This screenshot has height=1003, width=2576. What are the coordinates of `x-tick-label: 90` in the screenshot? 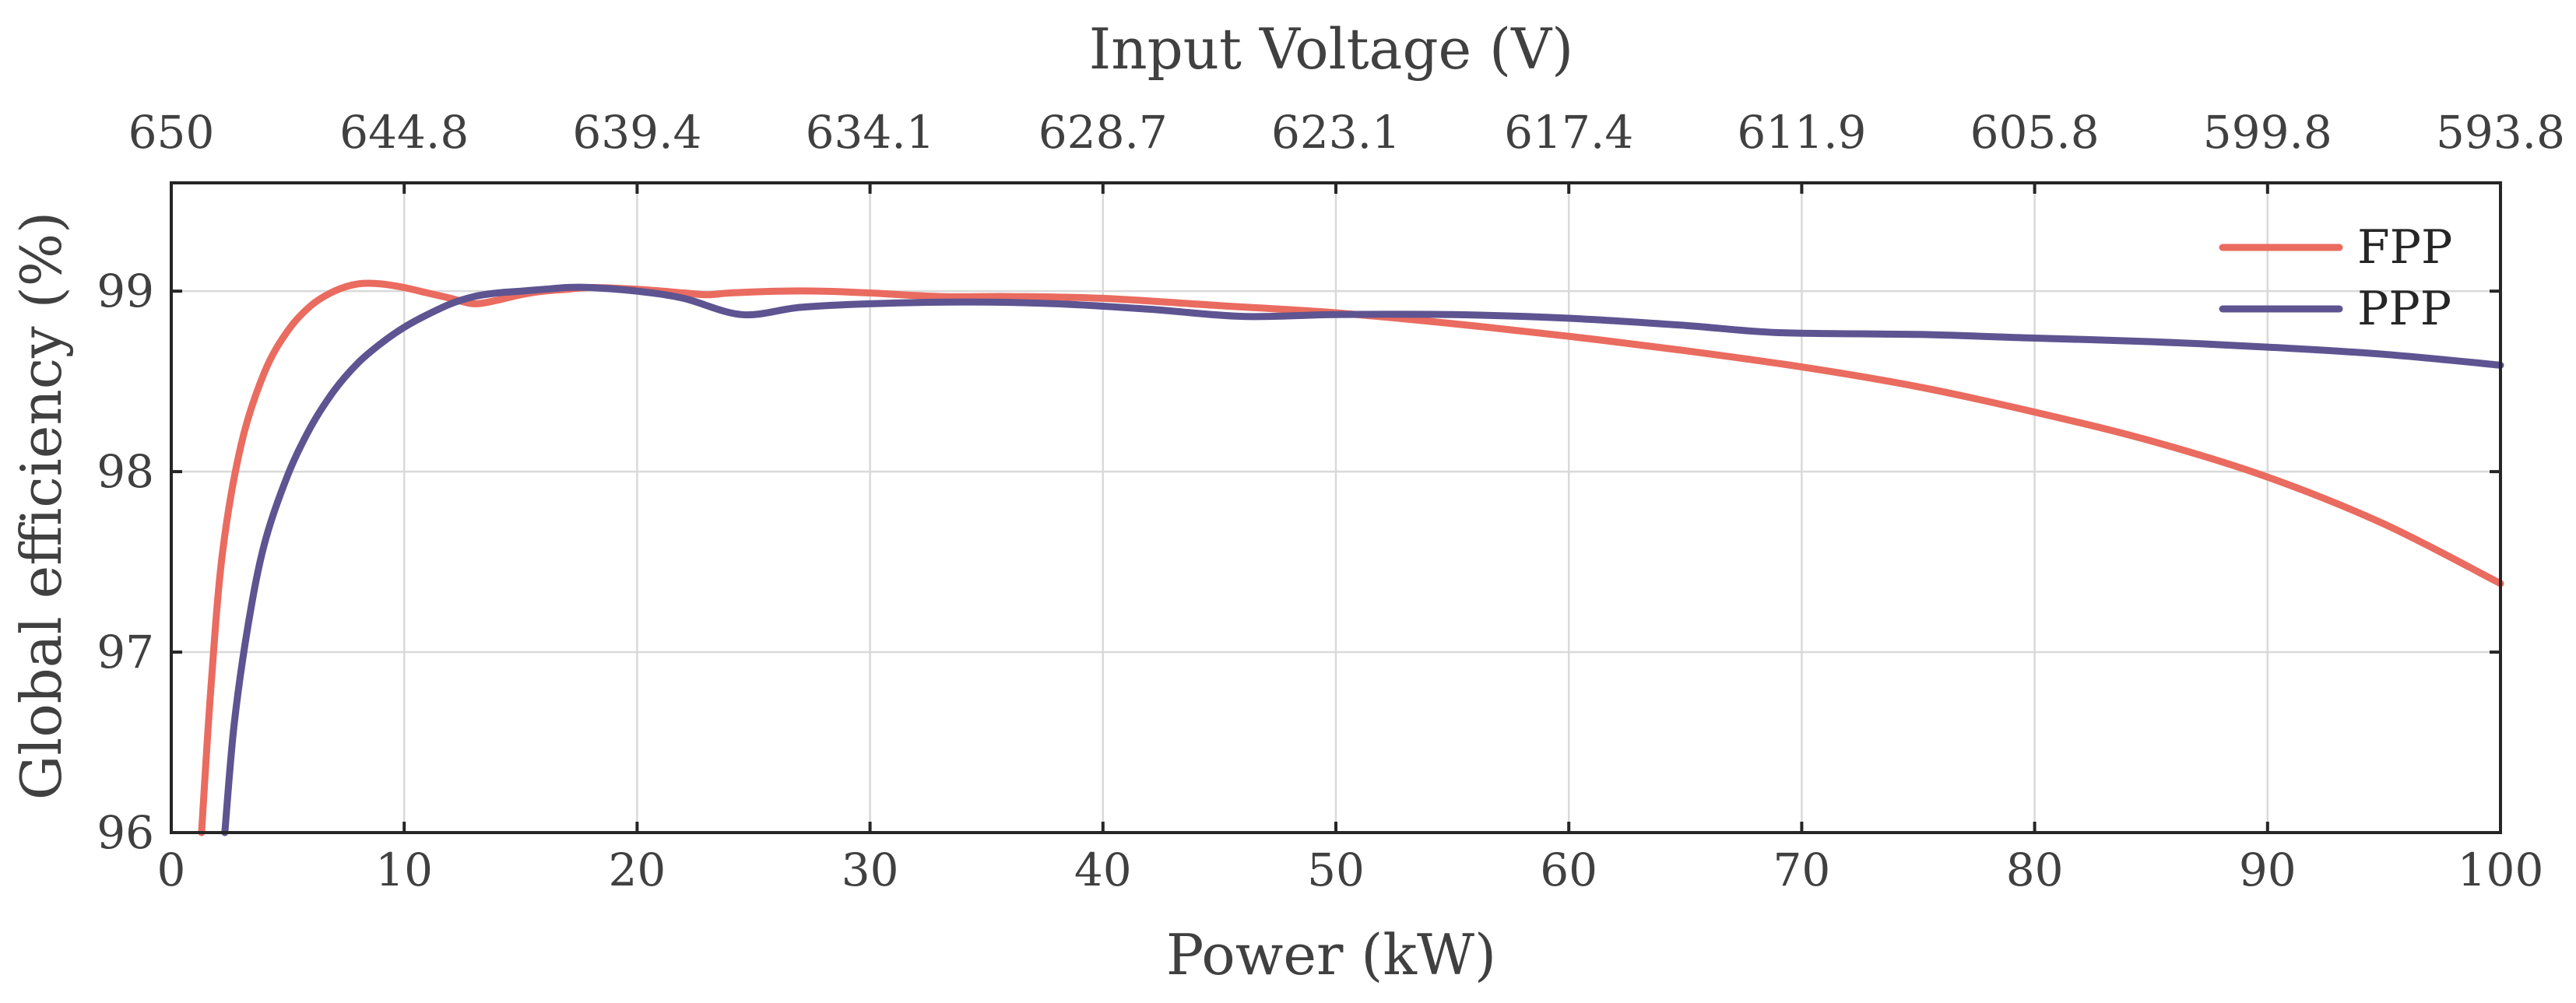 It's located at (2268, 869).